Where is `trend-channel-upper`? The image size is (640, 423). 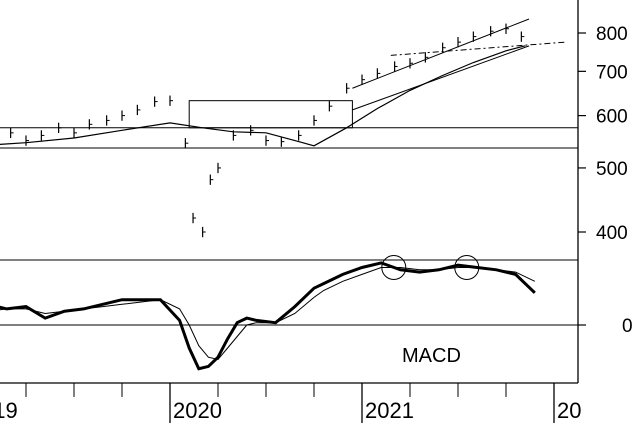
trend-channel-upper is located at coordinates (441, 53).